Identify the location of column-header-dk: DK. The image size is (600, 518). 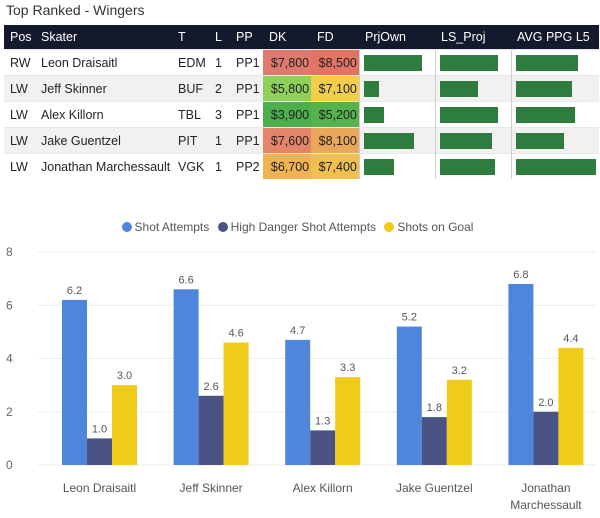
(287, 37).